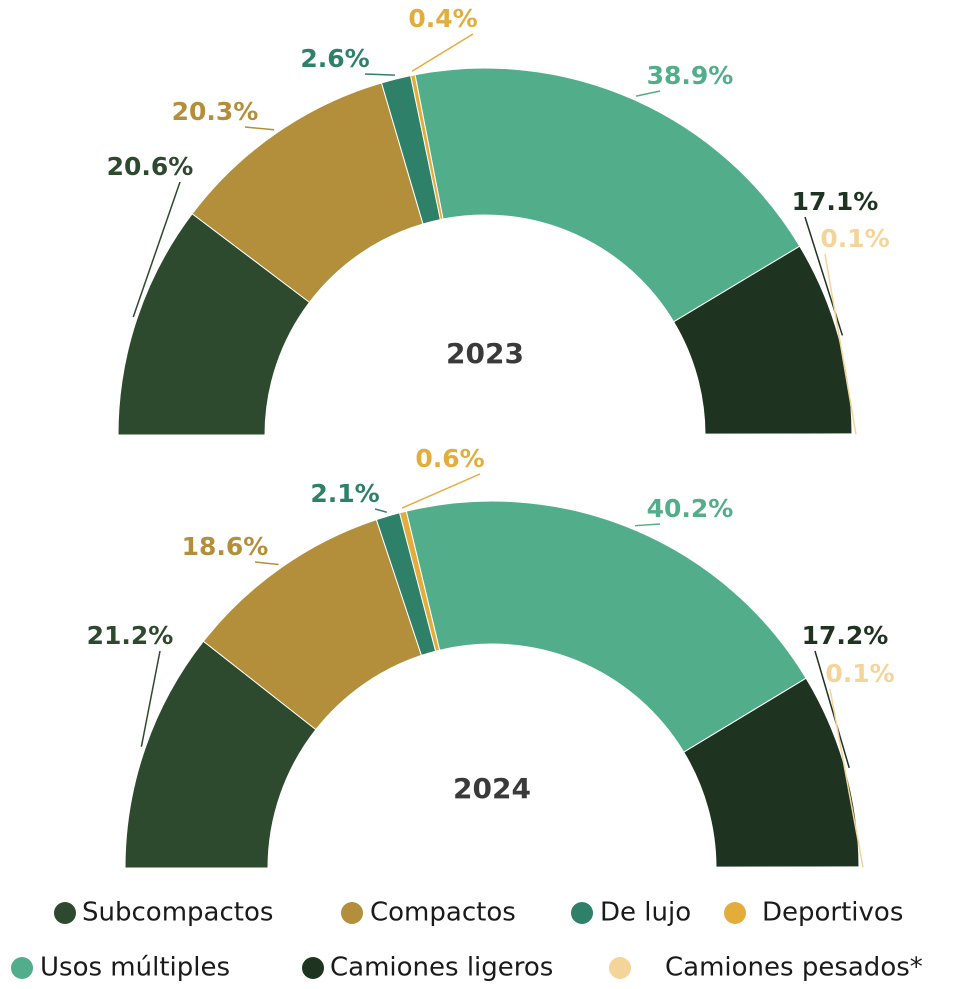 Image resolution: width=972 pixels, height=989 pixels. What do you see at coordinates (845, 635) in the screenshot?
I see `value-label: 17.2%` at bounding box center [845, 635].